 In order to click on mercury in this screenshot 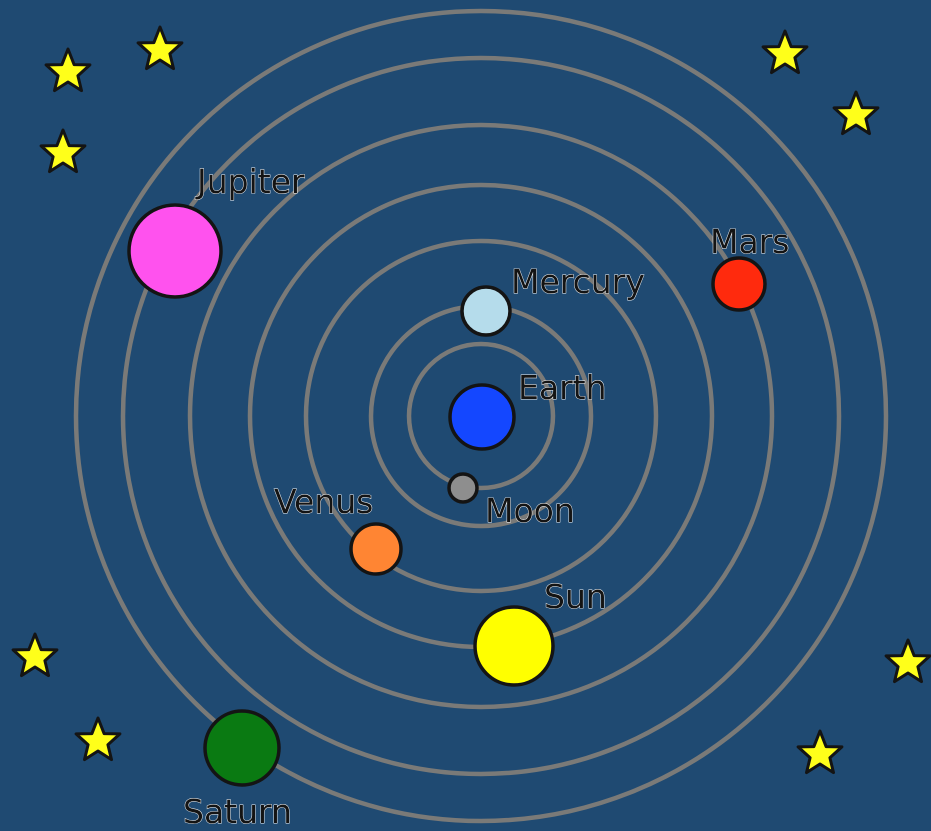, I will do `click(486, 311)`.